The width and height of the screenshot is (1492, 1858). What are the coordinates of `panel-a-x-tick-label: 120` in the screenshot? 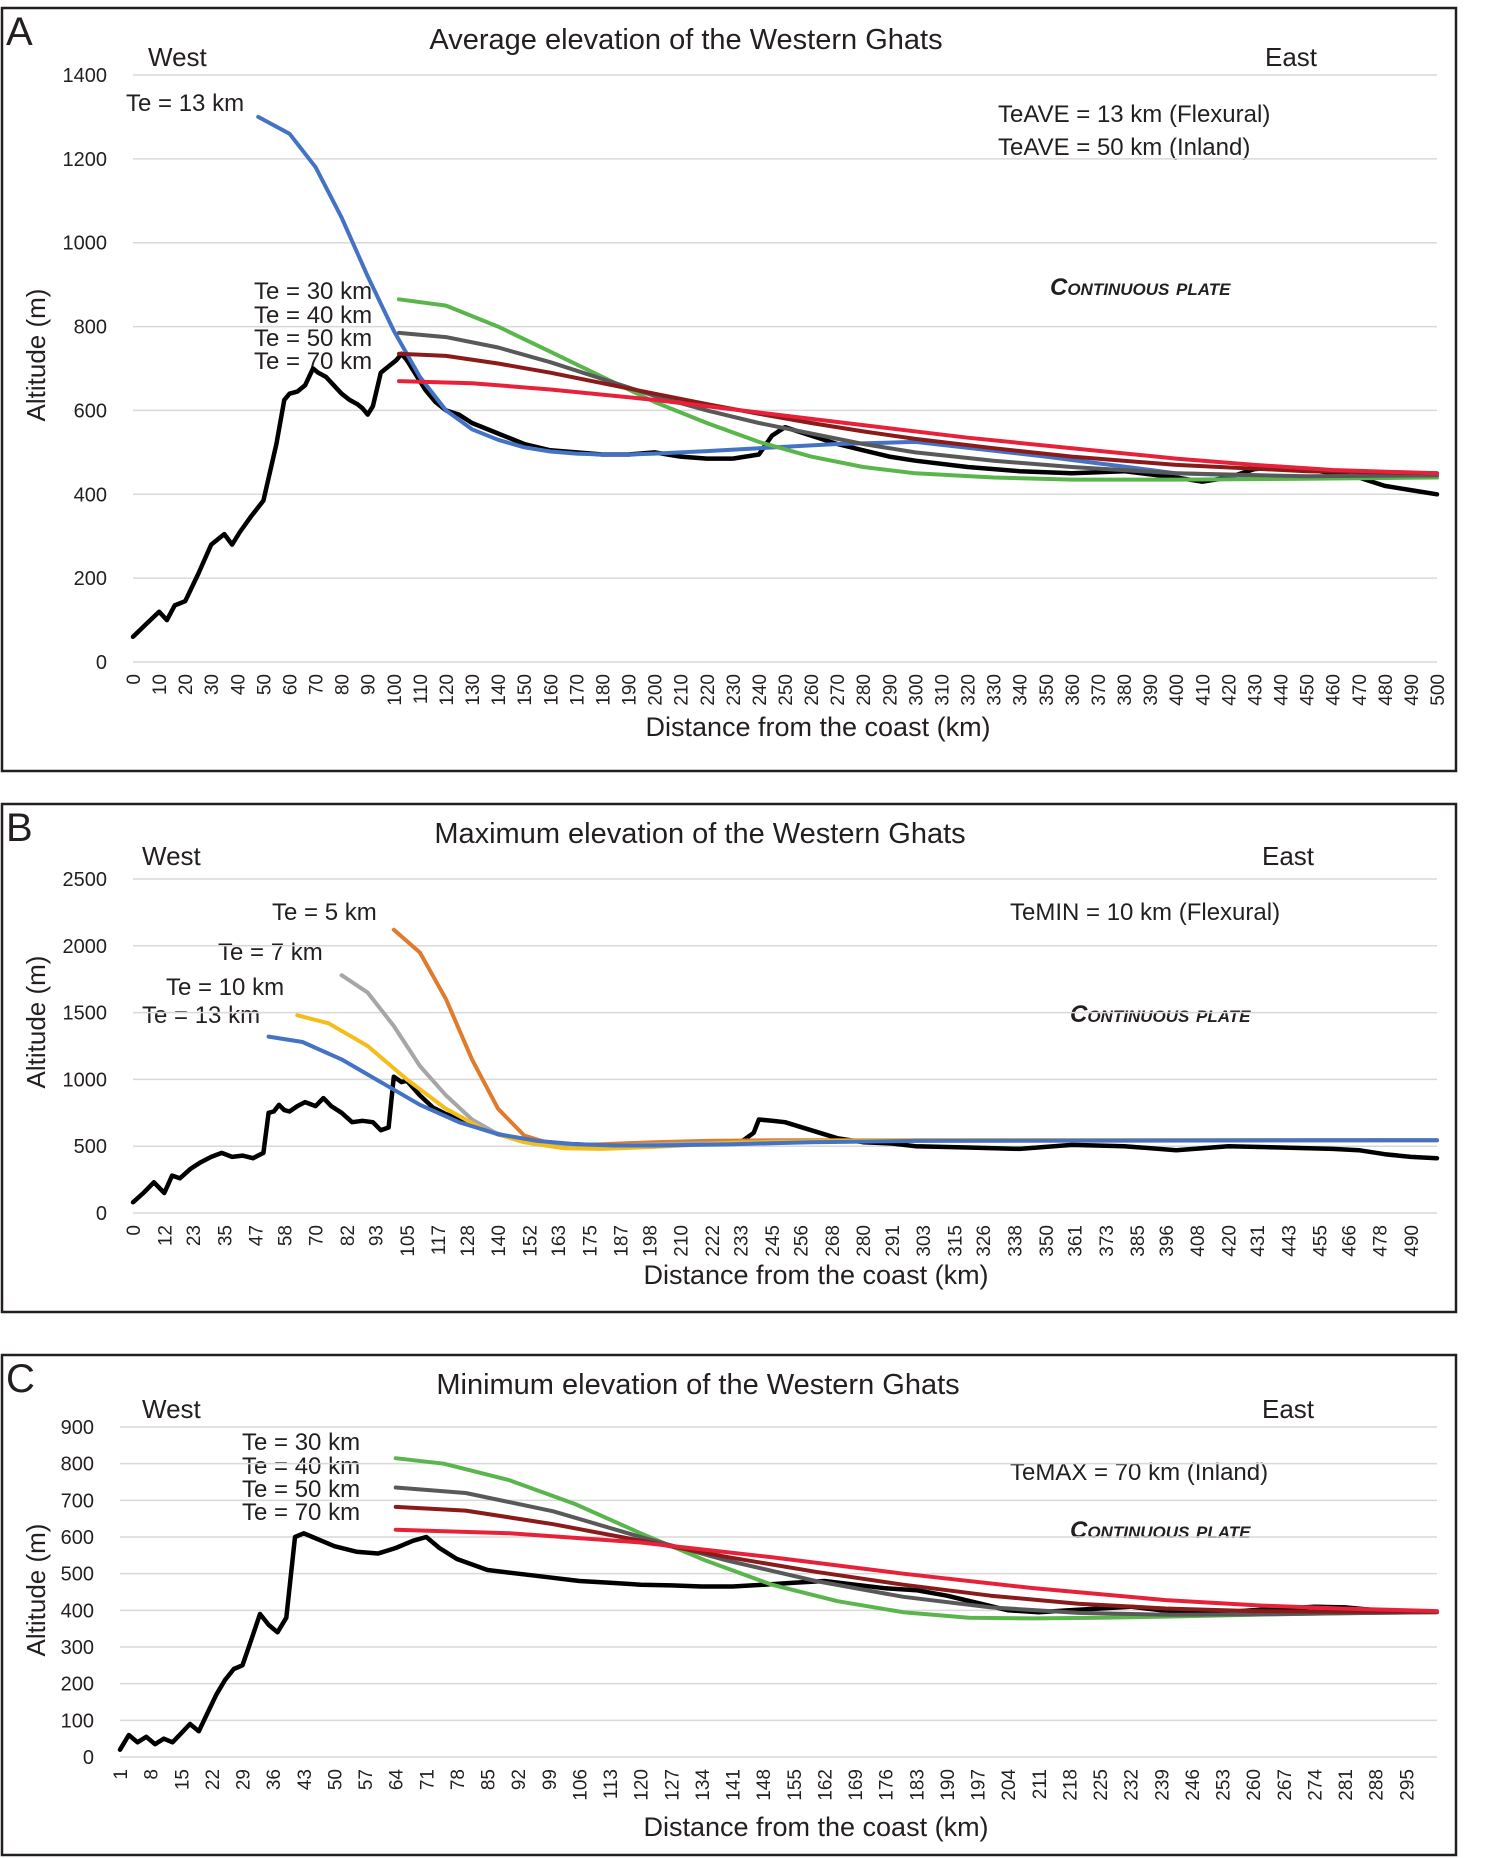 It's located at (447, 690).